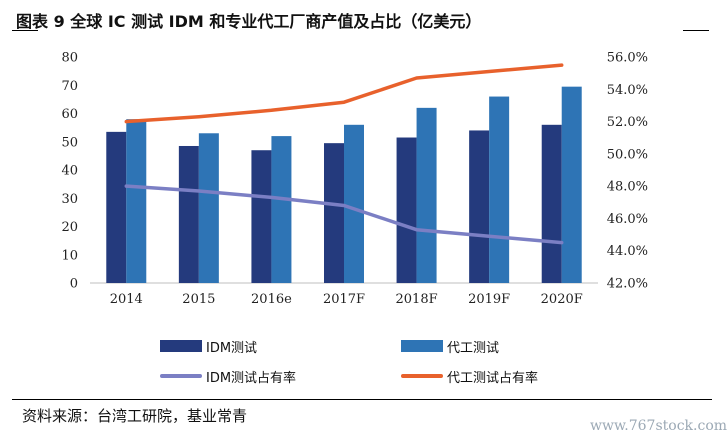 The height and width of the screenshot is (440, 727). I want to click on legend-swatch-idm-test, so click(181, 346).